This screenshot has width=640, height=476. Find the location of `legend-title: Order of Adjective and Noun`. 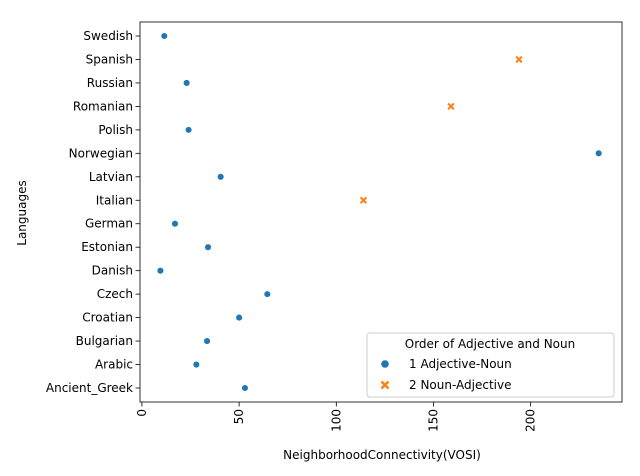

legend-title: Order of Adjective and Noun is located at coordinates (490, 344).